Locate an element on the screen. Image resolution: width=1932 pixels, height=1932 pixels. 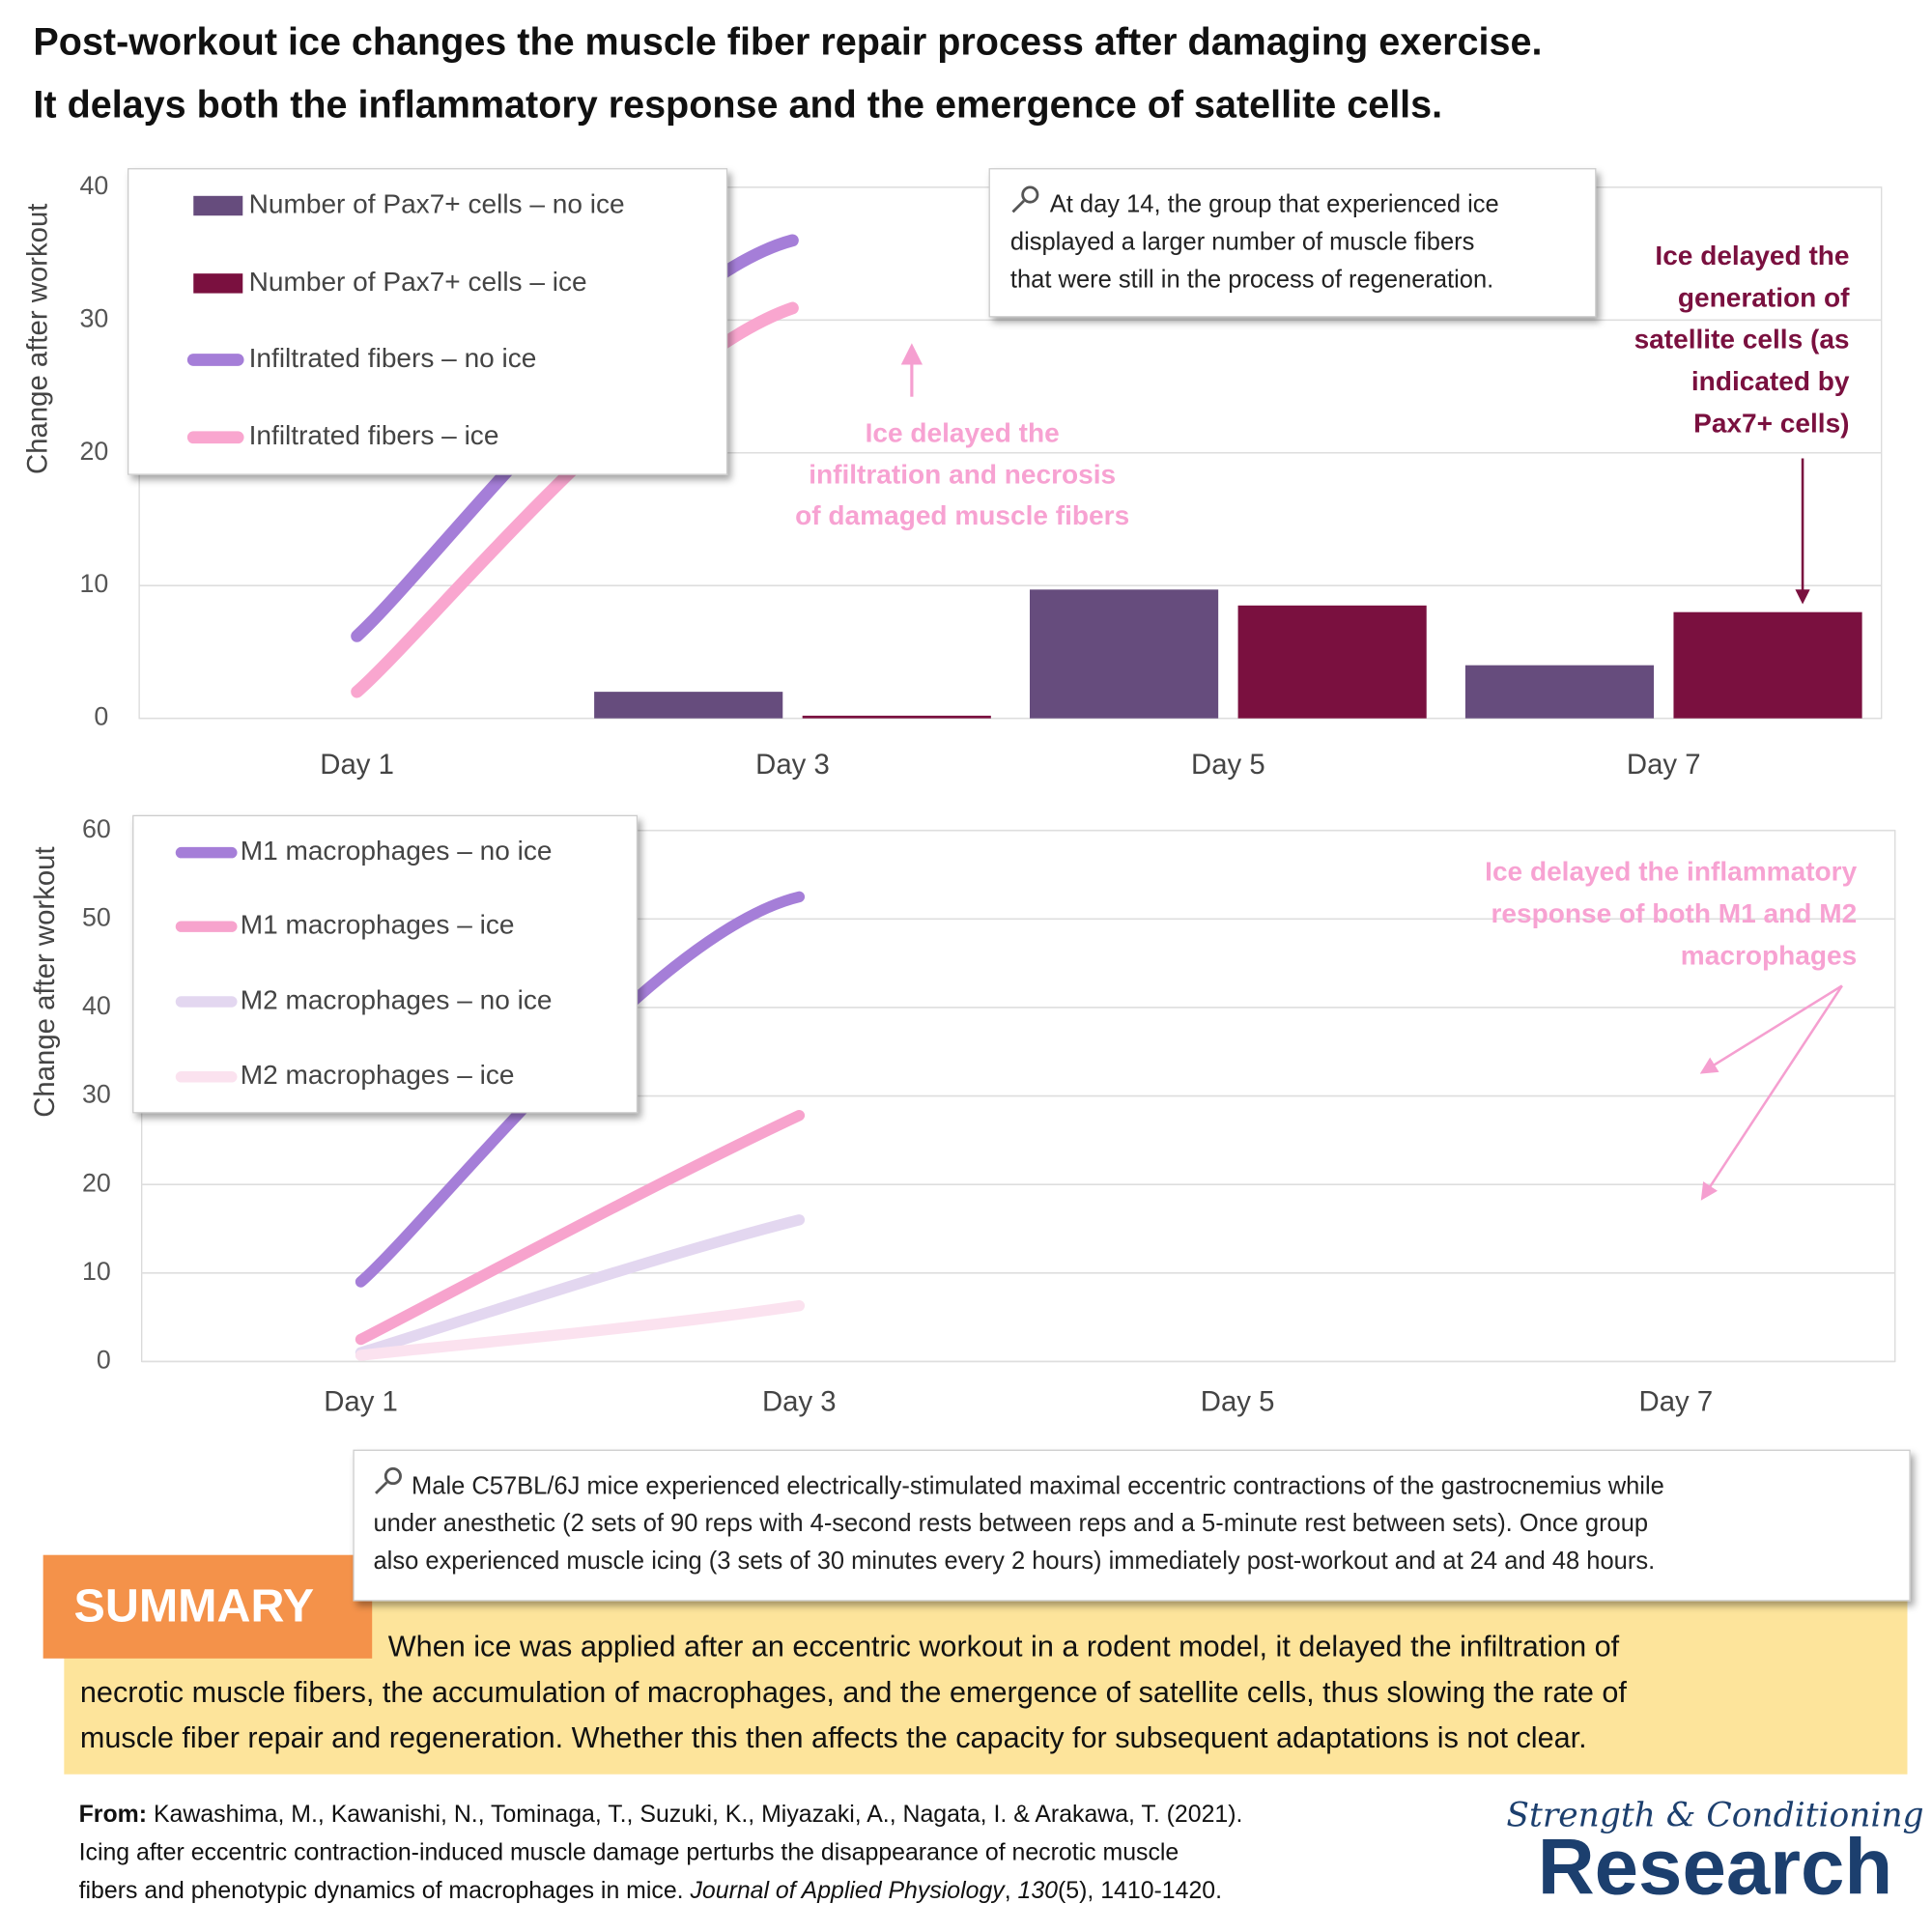
citation-part: (5), 1410-1420. is located at coordinates (1140, 1889).